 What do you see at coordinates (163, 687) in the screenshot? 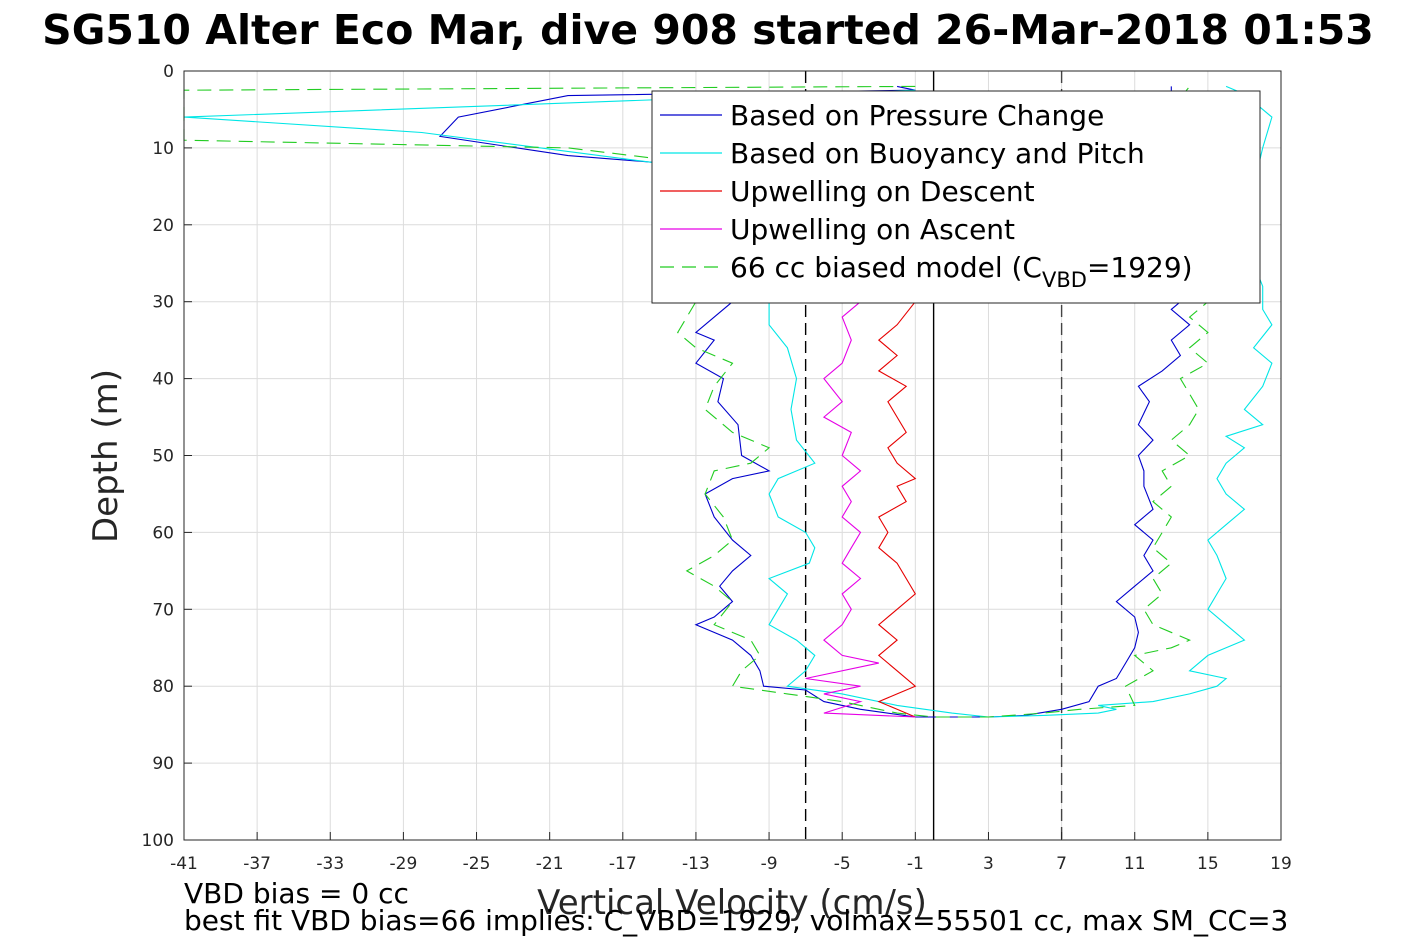
I see `y-tick-label: 80` at bounding box center [163, 687].